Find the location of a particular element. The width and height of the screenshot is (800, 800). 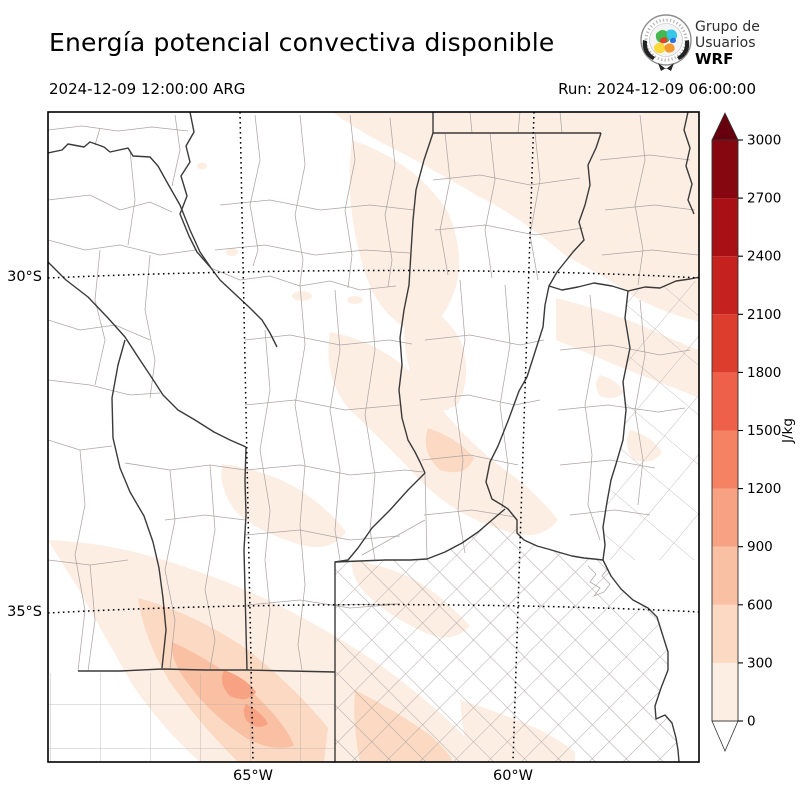

ytick-35s: 35°S is located at coordinates (24, 612).